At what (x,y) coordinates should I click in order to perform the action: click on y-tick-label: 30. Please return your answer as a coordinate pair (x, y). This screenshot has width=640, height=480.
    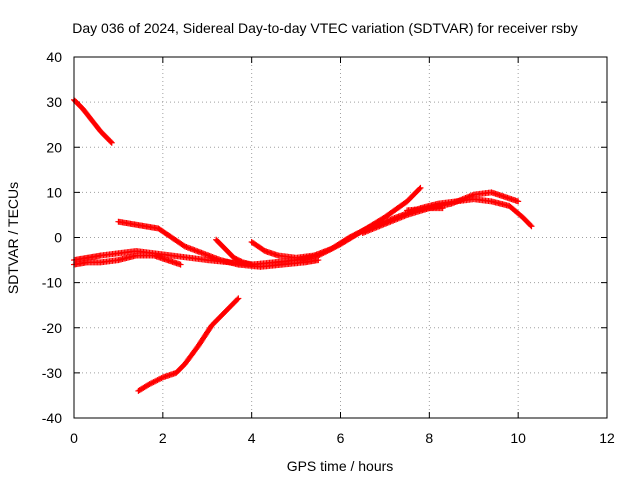
    Looking at the image, I should click on (54, 102).